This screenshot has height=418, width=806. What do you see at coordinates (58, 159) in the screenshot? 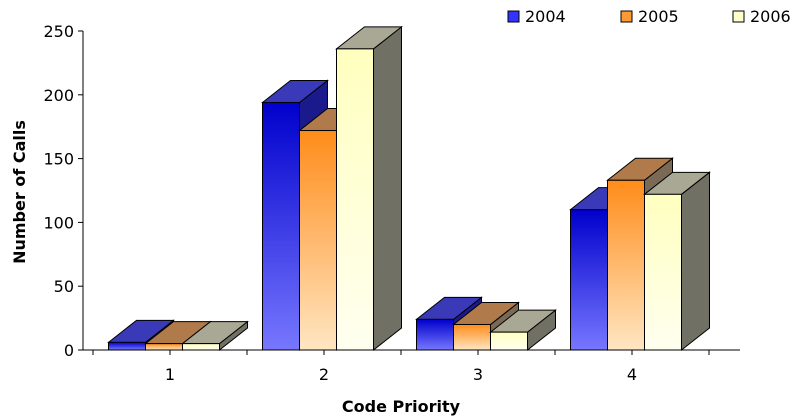
I see `y-tick-label: 150` at bounding box center [58, 159].